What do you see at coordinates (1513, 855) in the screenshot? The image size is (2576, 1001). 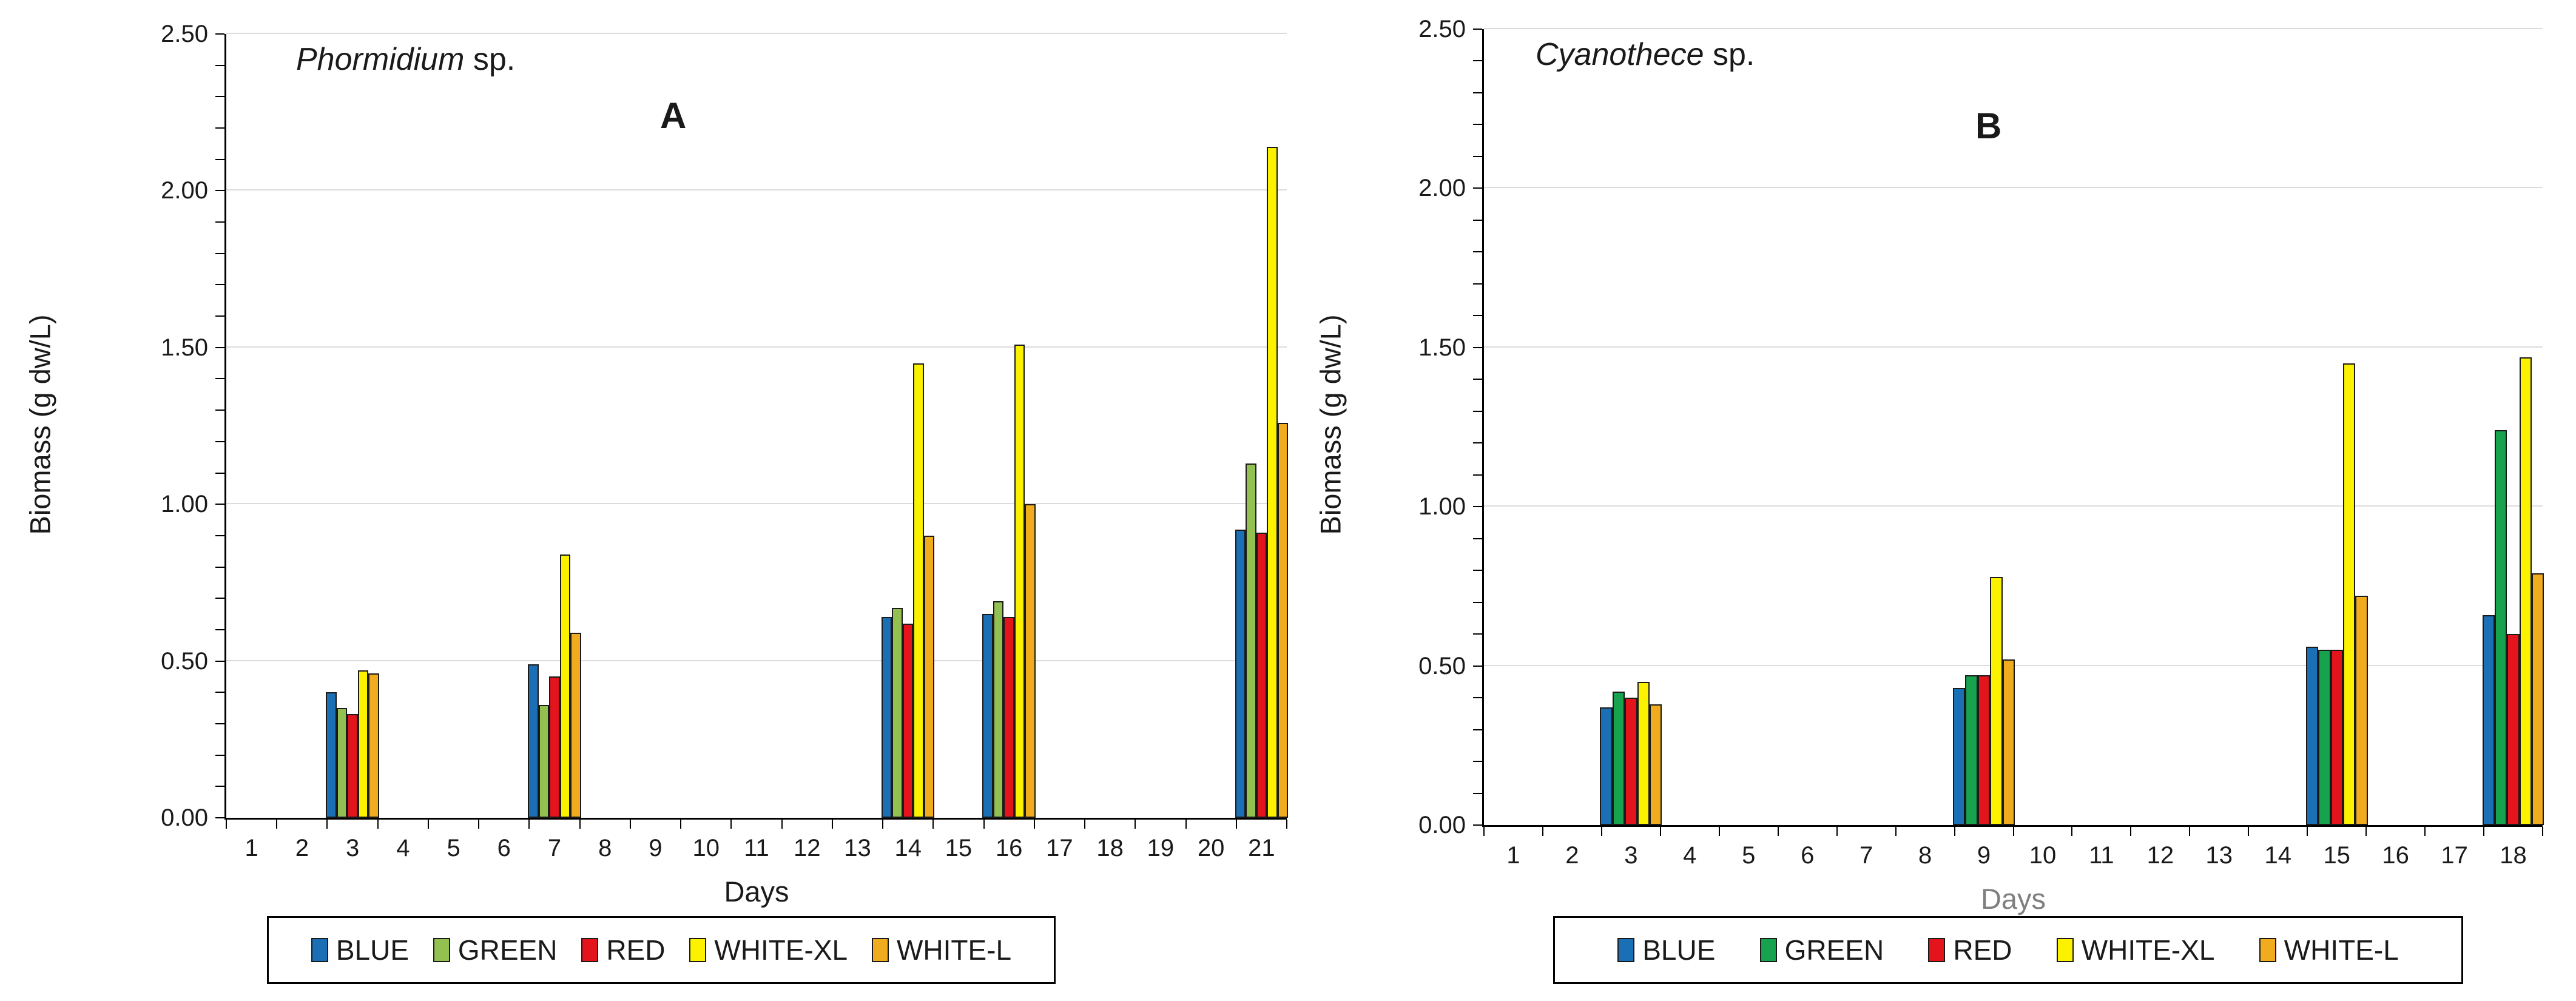 I see `x-tick-label: 1` at bounding box center [1513, 855].